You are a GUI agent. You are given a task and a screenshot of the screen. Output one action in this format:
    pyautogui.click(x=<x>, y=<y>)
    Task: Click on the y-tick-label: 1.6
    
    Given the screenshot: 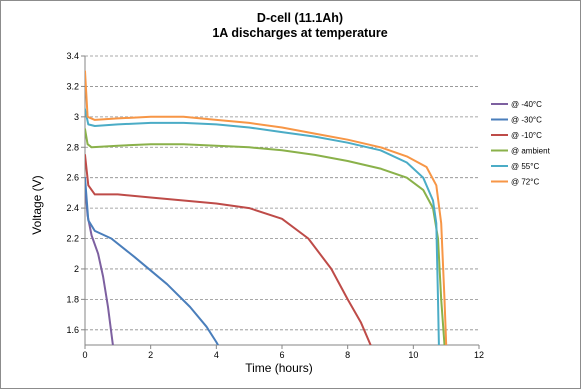 What is the action you would take?
    pyautogui.click(x=72, y=330)
    